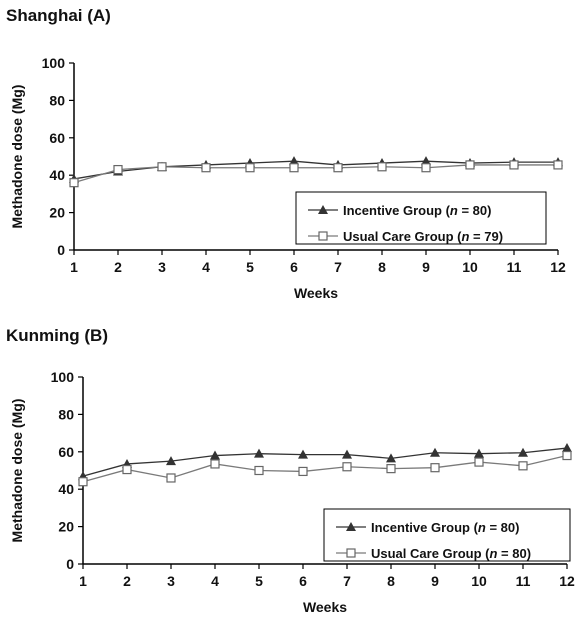 This screenshot has width=576, height=630. I want to click on chart-title-kunming: Kunming (B), so click(57, 335).